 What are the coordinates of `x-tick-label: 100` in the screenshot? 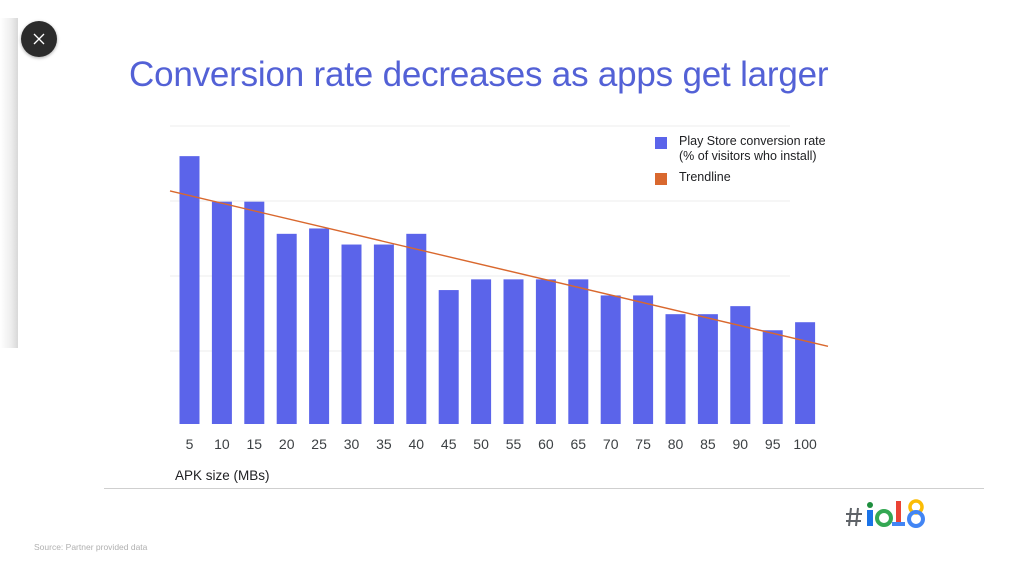 It's located at (805, 444).